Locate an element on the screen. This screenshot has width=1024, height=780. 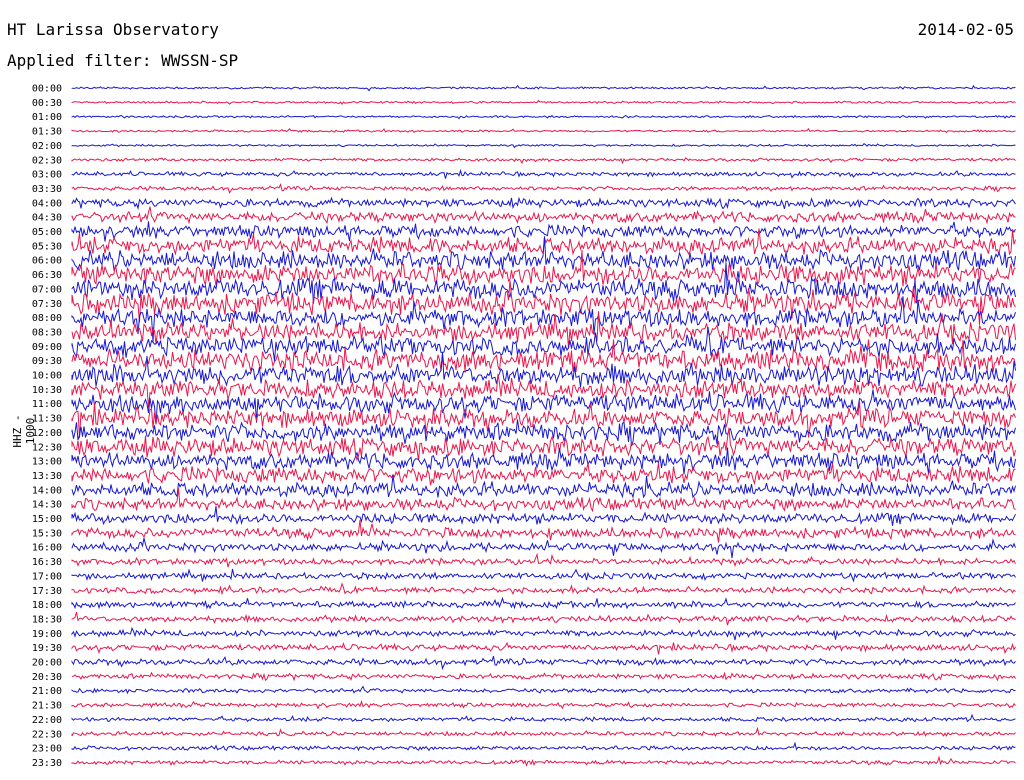
row-label: 02:30 is located at coordinates (47, 160).